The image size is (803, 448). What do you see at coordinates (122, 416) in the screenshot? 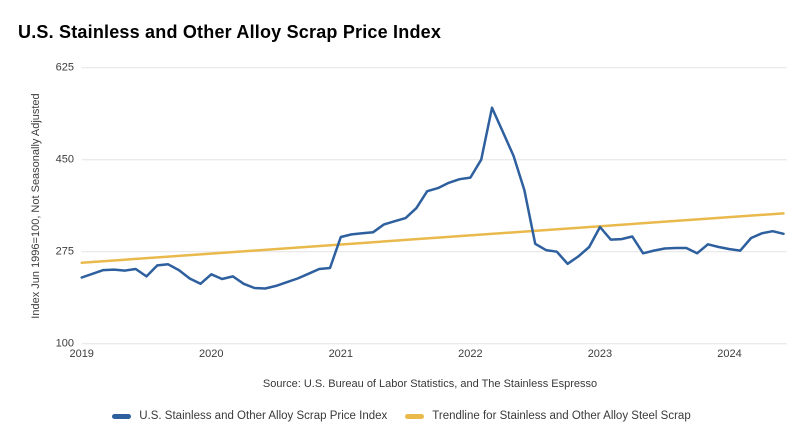
I see `series-line-swatch-icon` at bounding box center [122, 416].